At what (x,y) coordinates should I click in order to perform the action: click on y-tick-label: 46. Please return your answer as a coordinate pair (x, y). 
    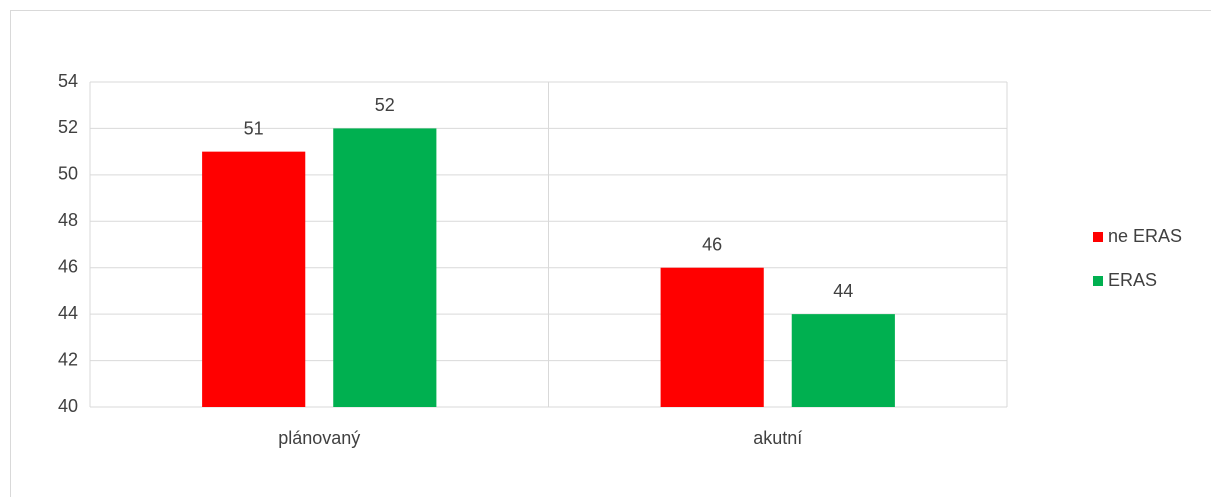
    Looking at the image, I should click on (68, 266).